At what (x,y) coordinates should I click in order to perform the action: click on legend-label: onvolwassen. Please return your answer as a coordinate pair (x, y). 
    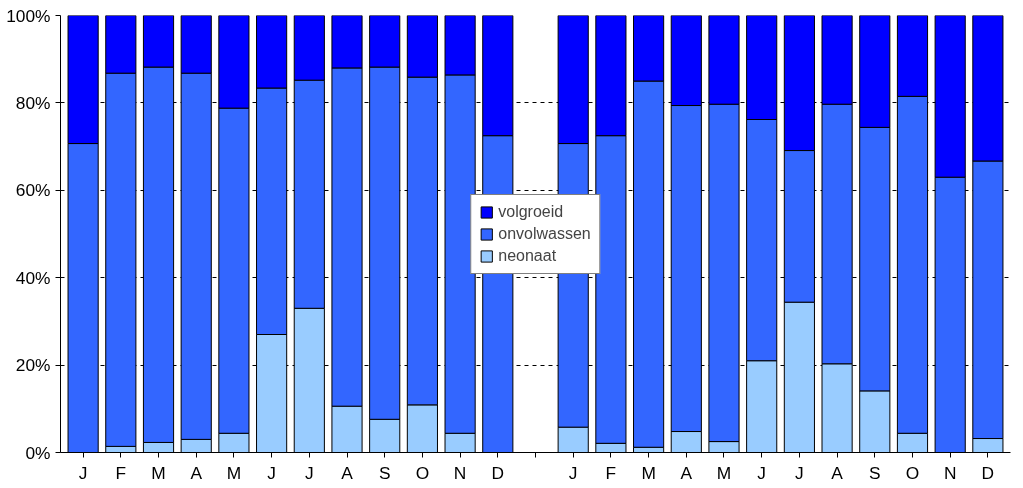
    Looking at the image, I should click on (544, 233).